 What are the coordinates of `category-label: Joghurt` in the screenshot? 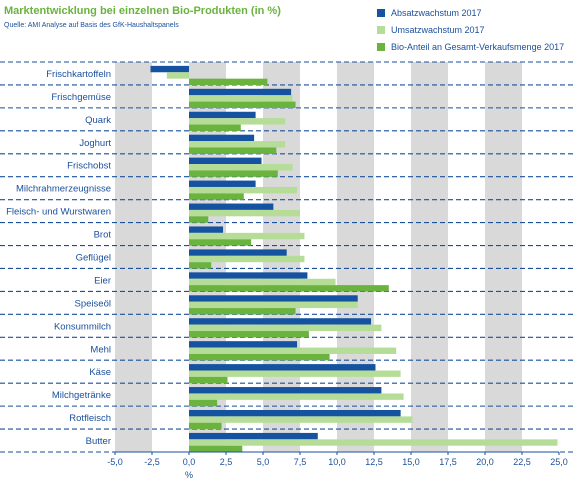 It's located at (95, 143).